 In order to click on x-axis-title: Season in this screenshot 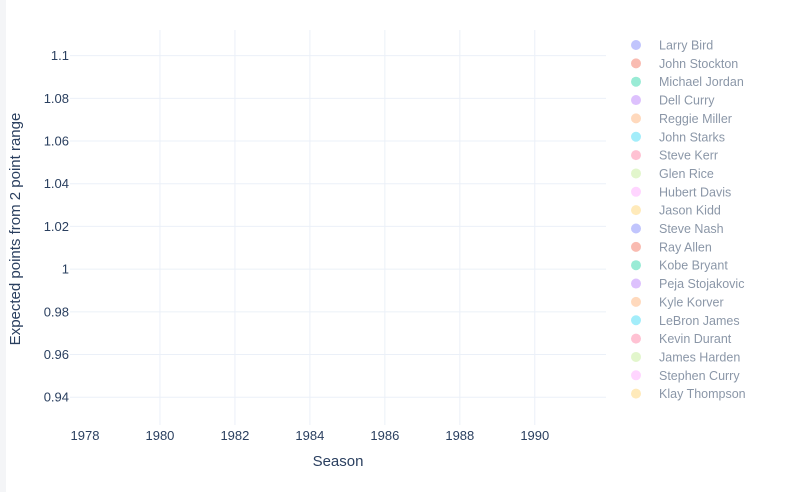, I will do `click(338, 461)`.